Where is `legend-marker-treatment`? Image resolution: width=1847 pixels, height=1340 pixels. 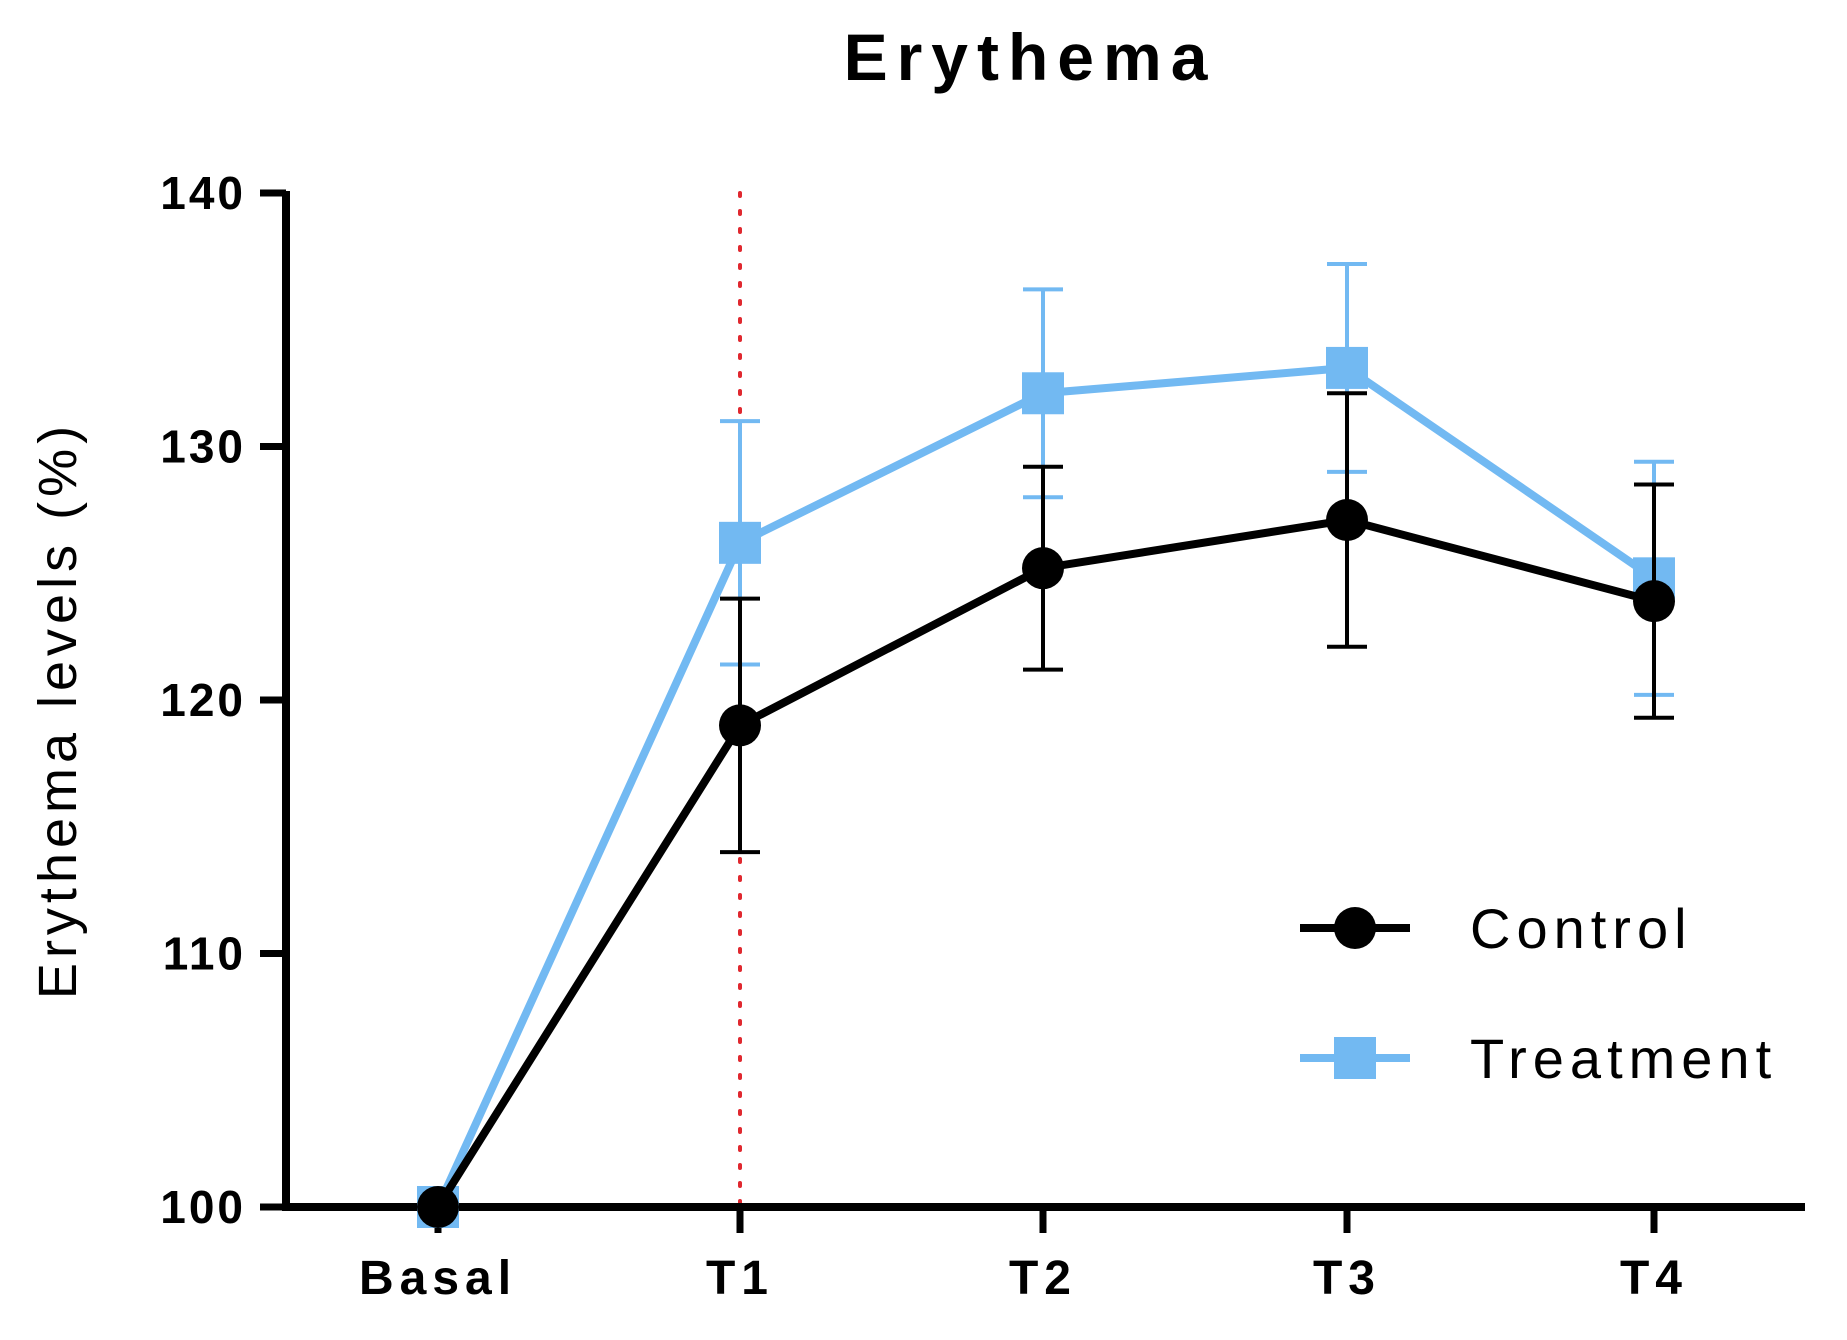 legend-marker-treatment is located at coordinates (1355, 1058).